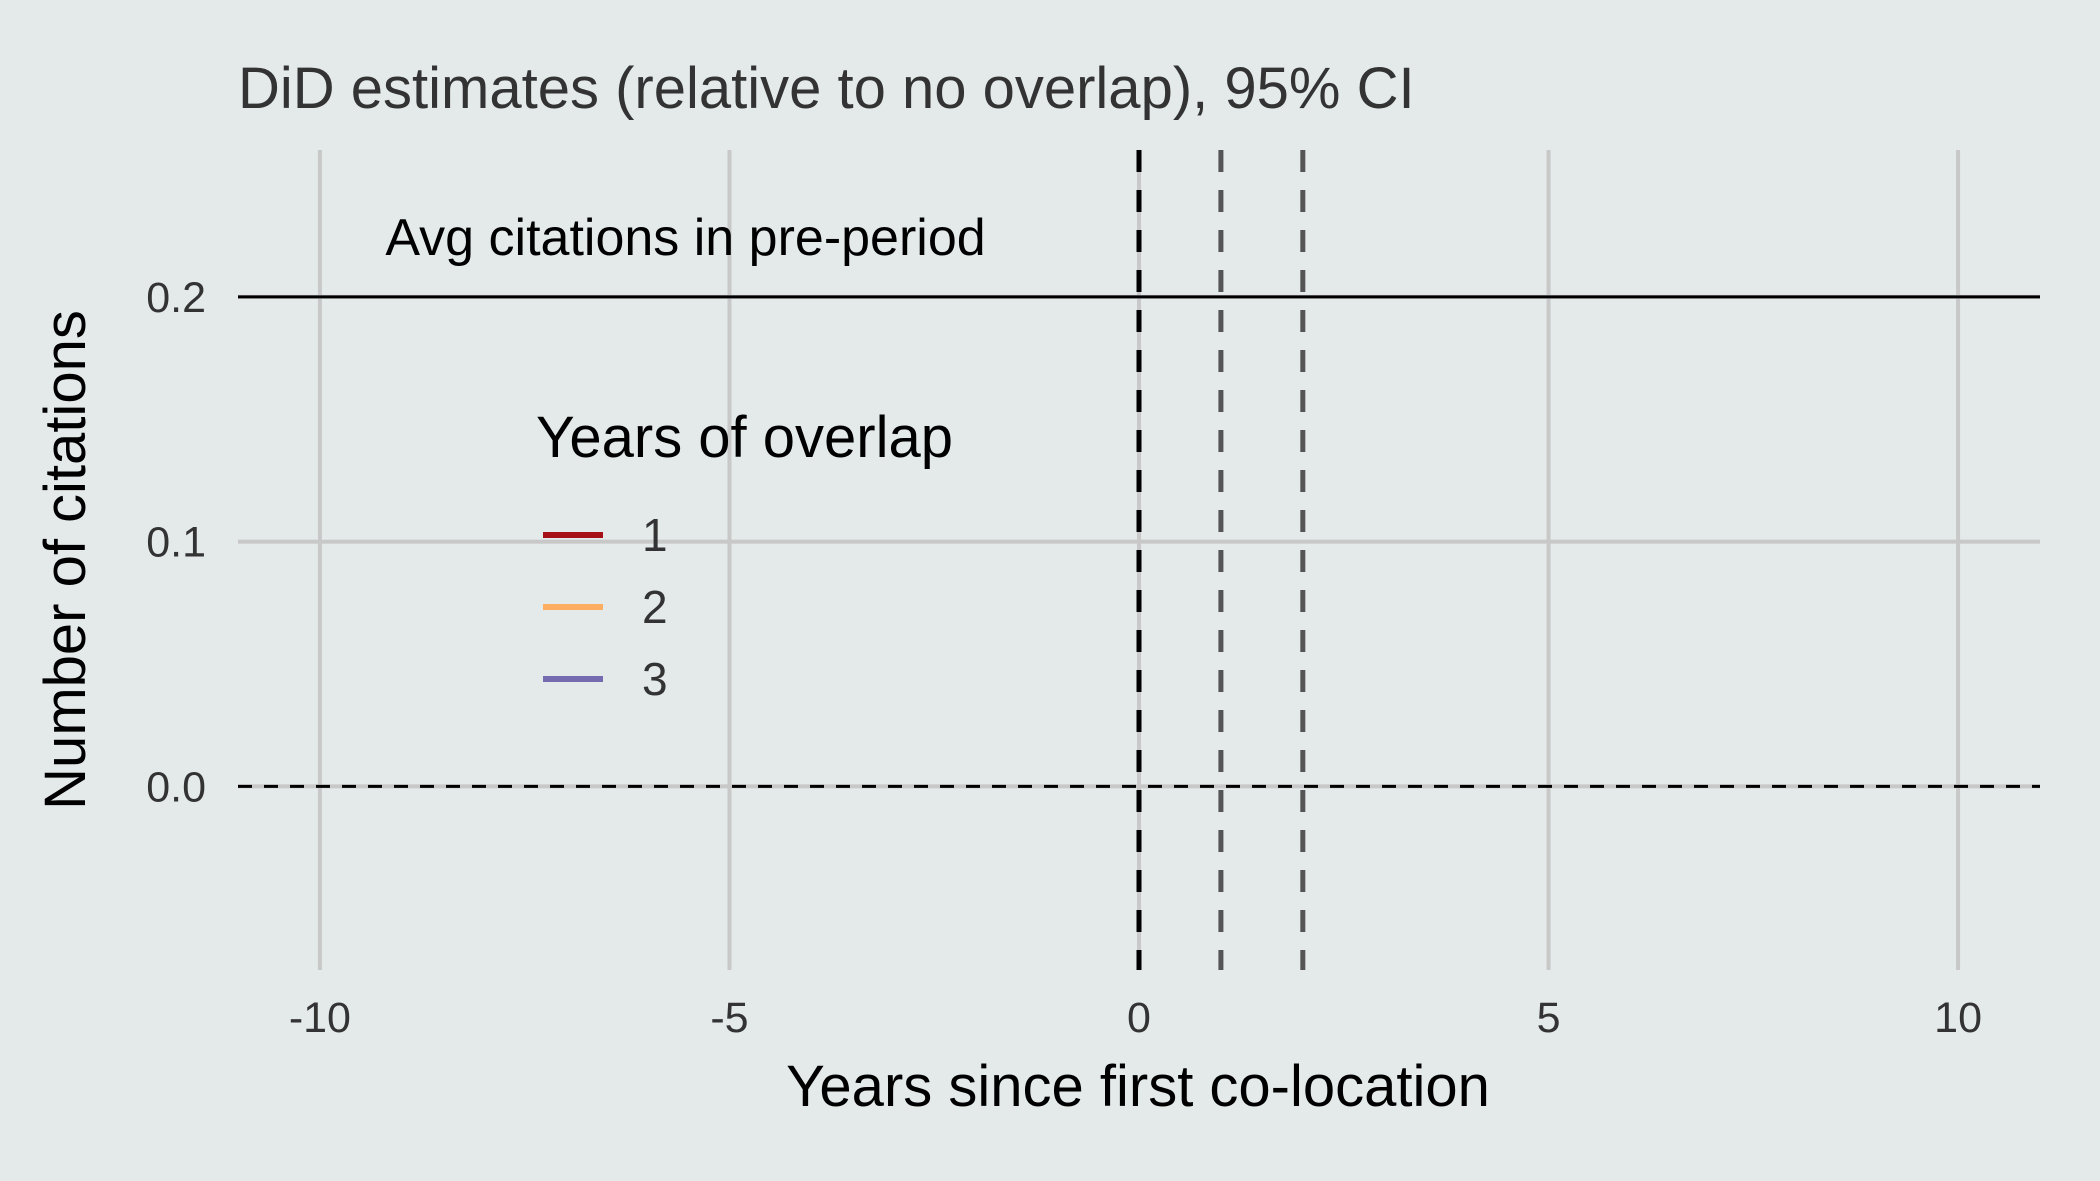  I want to click on y-axis-title: Number of citations, so click(65, 560).